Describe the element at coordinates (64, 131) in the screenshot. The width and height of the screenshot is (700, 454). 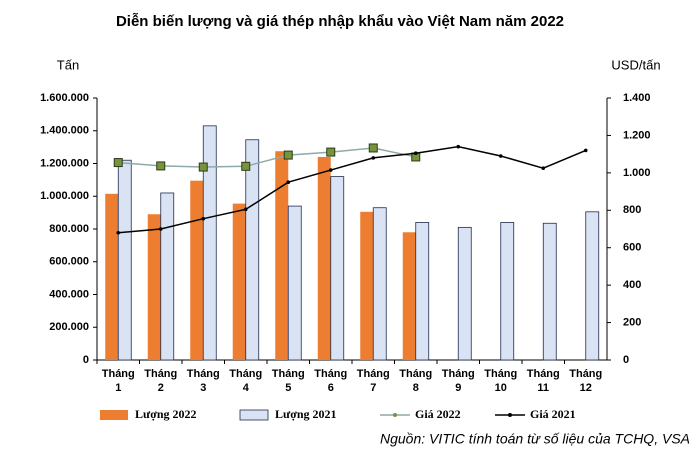
I see `y-tick-label: 1.400.000` at that location.